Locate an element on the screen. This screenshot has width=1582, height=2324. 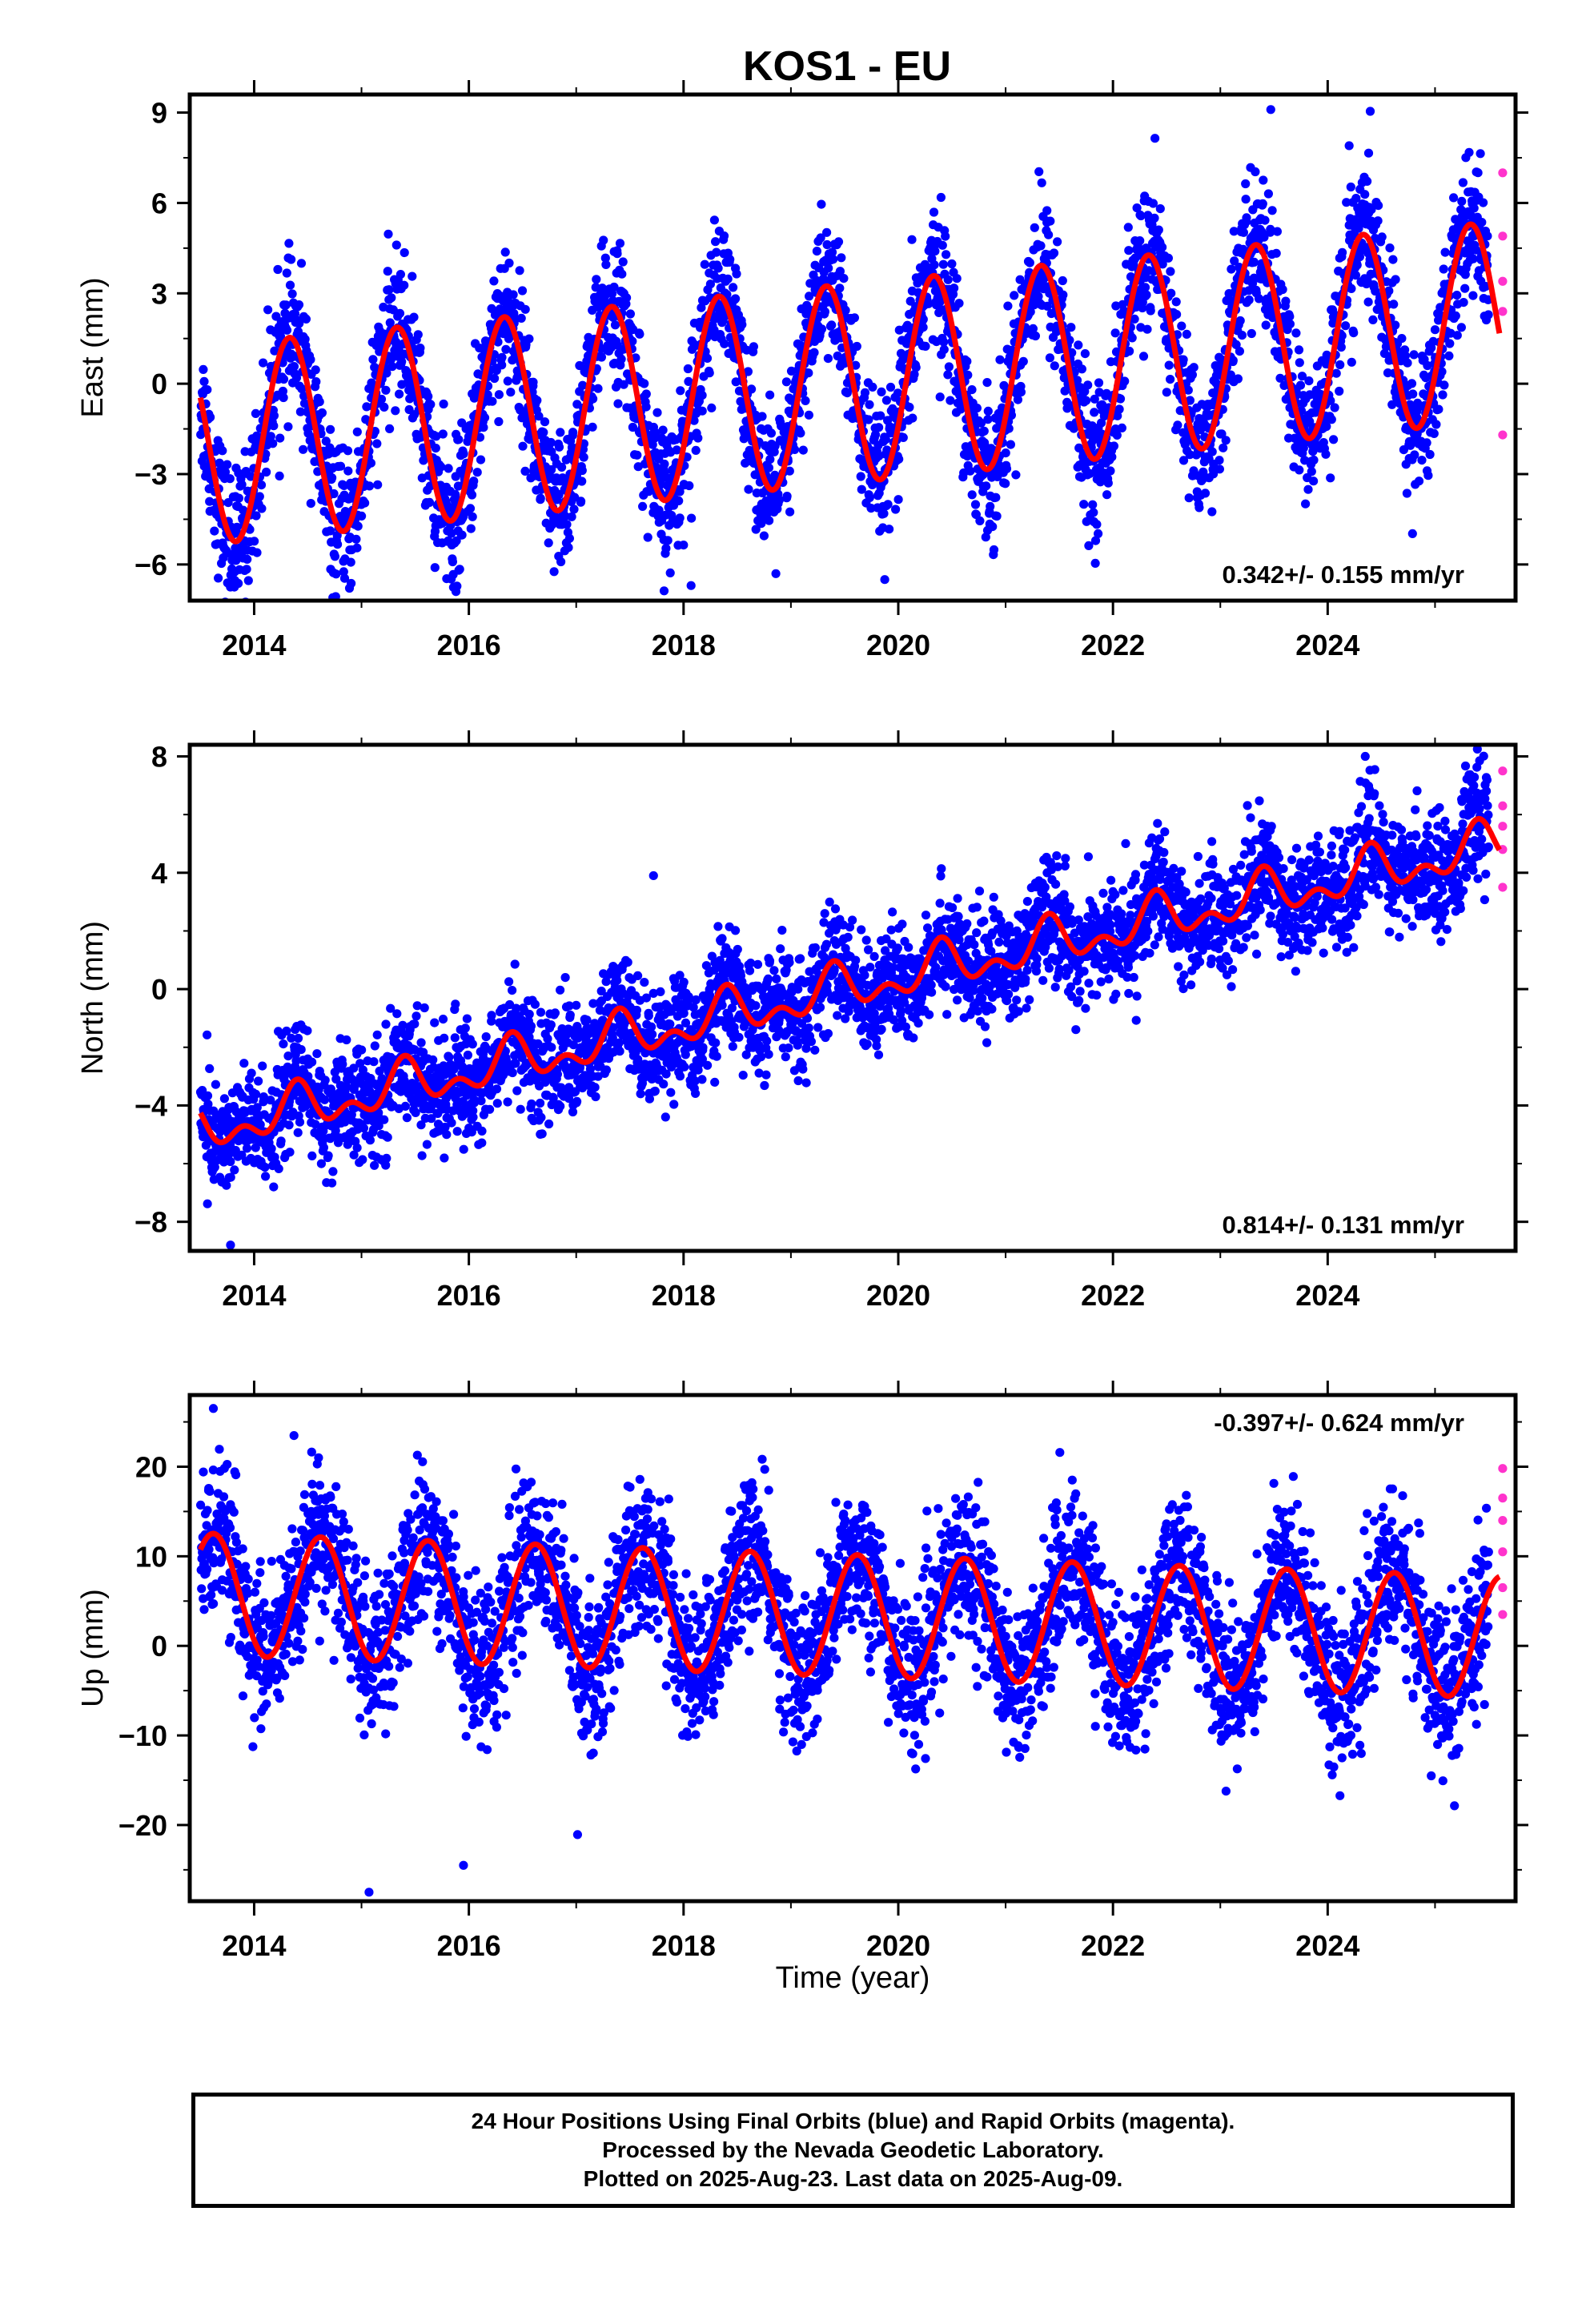
x-tick-label: 2022 is located at coordinates (1113, 645).